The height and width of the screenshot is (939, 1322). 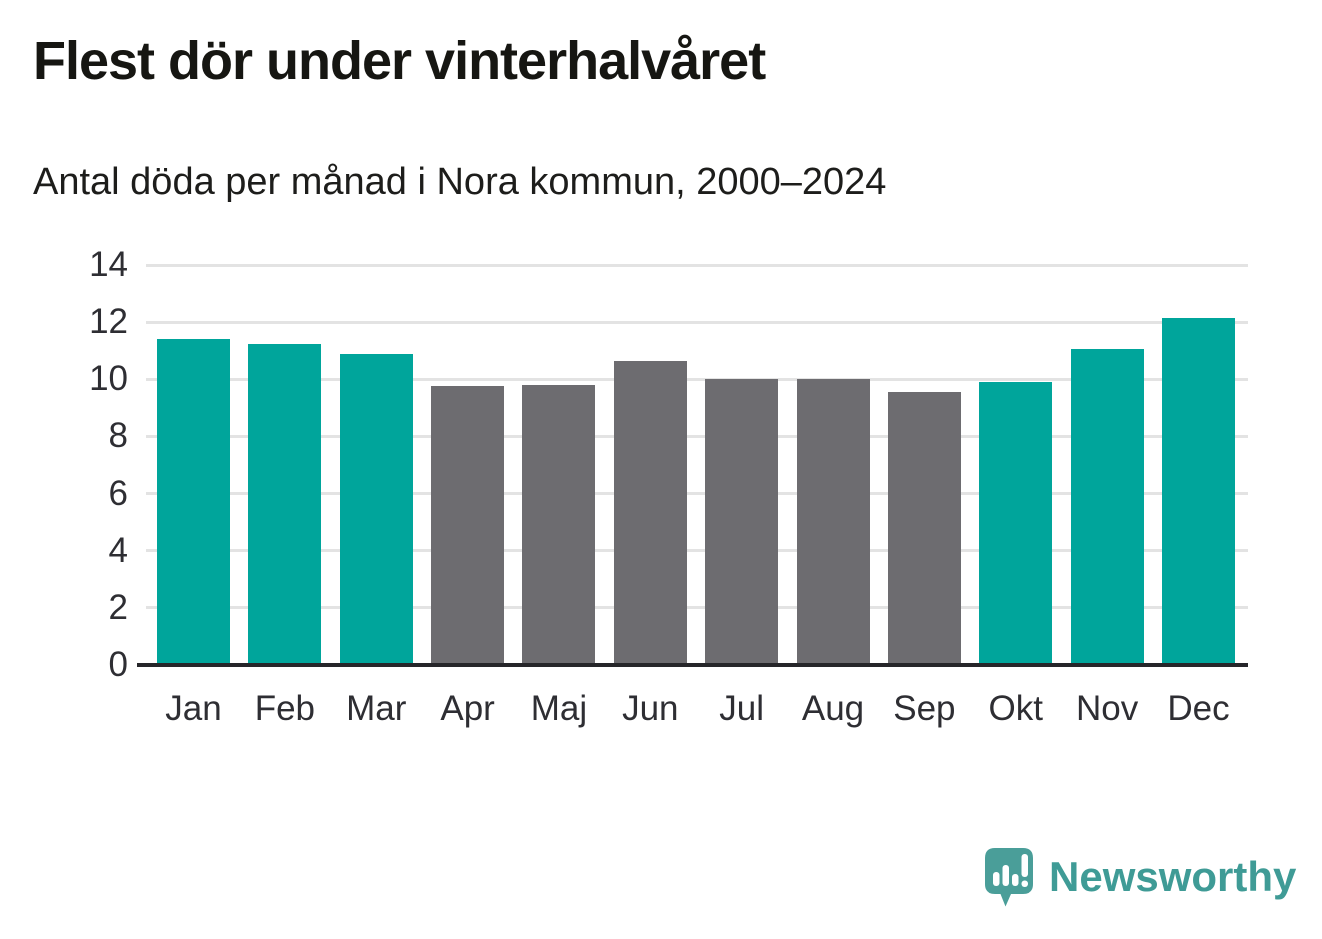 I want to click on bar-slot-jan: Jan, so click(x=193, y=496).